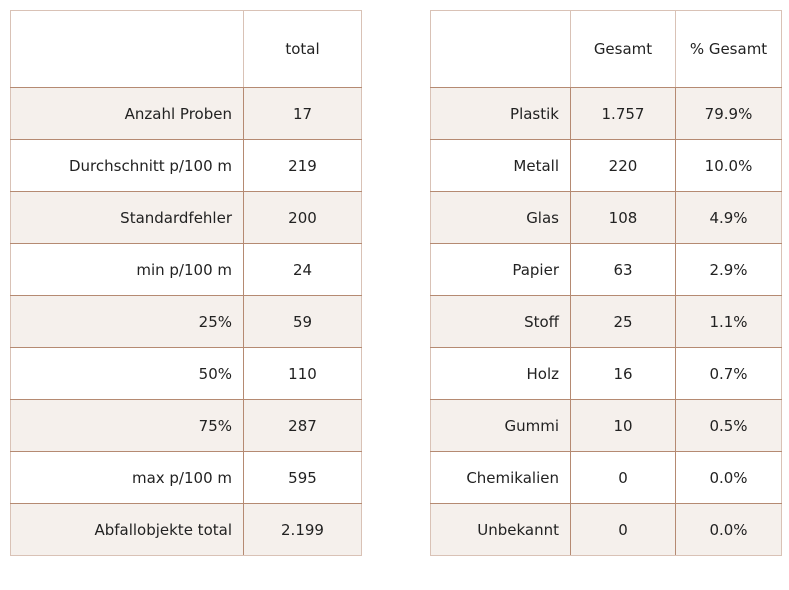 This screenshot has width=789, height=590. Describe the element at coordinates (728, 321) in the screenshot. I see `row-pct-cell: 1.1%` at that location.